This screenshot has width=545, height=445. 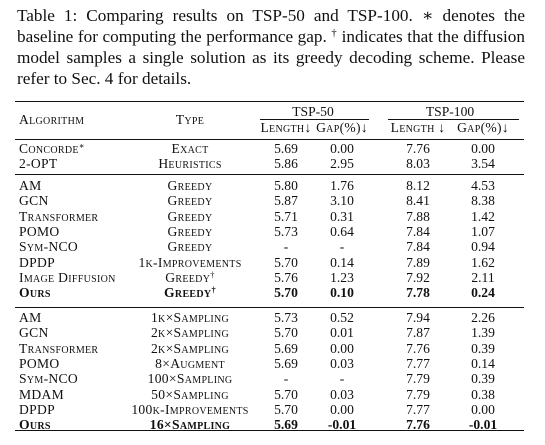 What do you see at coordinates (257, 277) in the screenshot?
I see `table-row: Image Diffusion Greedy† 5.76 1.23 7.92 2.11` at bounding box center [257, 277].